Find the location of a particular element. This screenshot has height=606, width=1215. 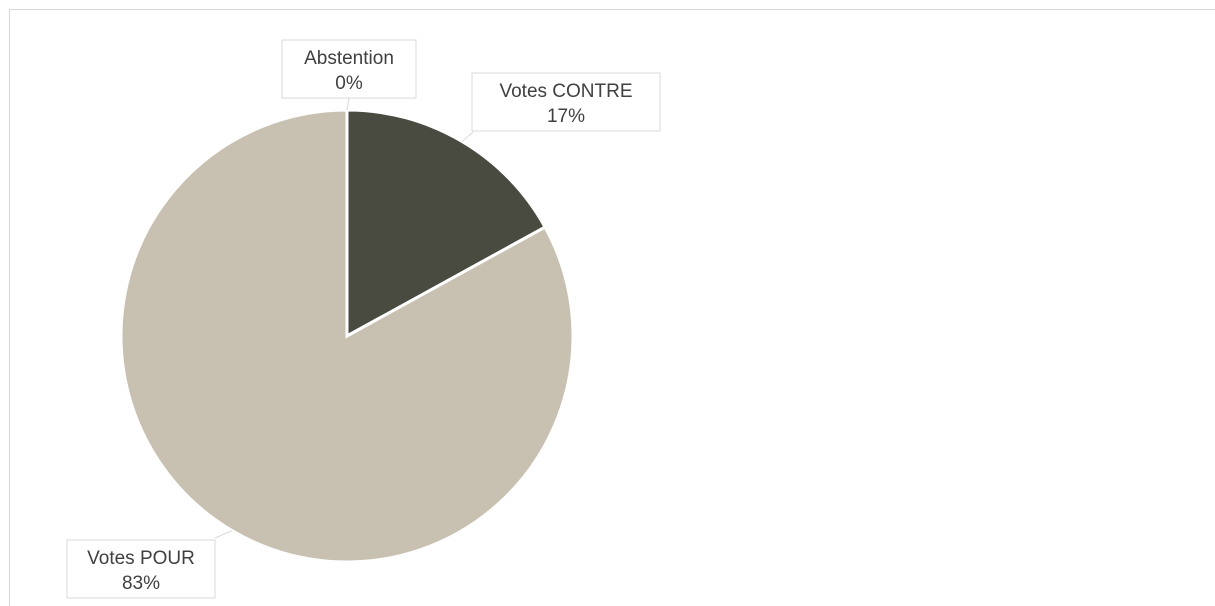

data-label-votes-contre: Votes CONTRE 17% is located at coordinates (566, 102).